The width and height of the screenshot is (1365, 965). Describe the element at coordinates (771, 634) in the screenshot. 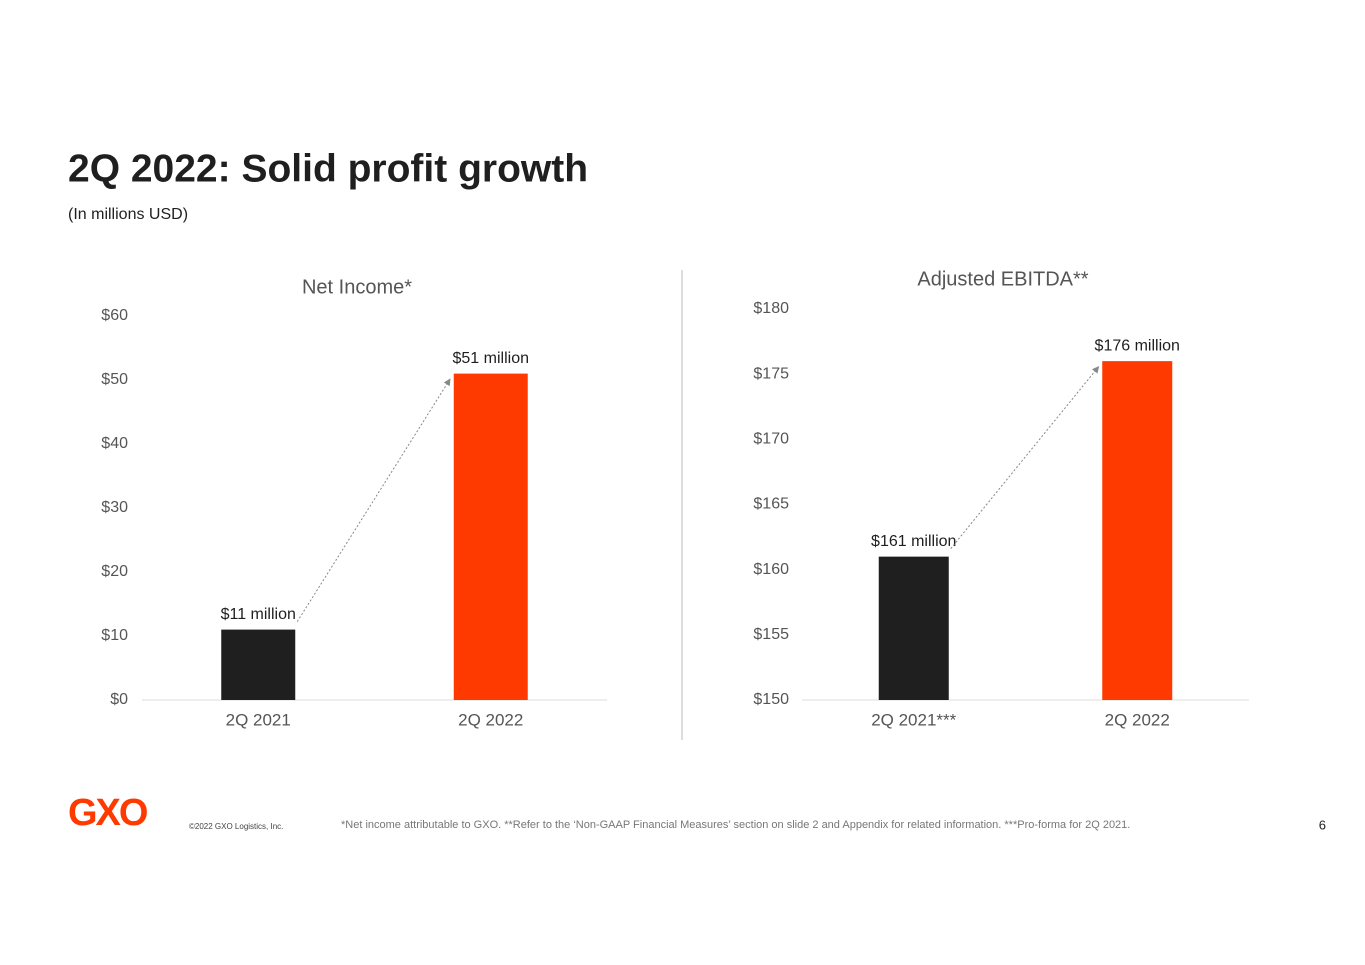

I see `y-tick-label: $155` at that location.